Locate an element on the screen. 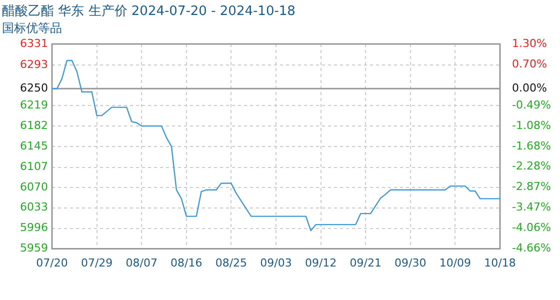 Image resolution: width=560 pixels, height=300 pixels. y-tick-label: 6033 is located at coordinates (34, 207).